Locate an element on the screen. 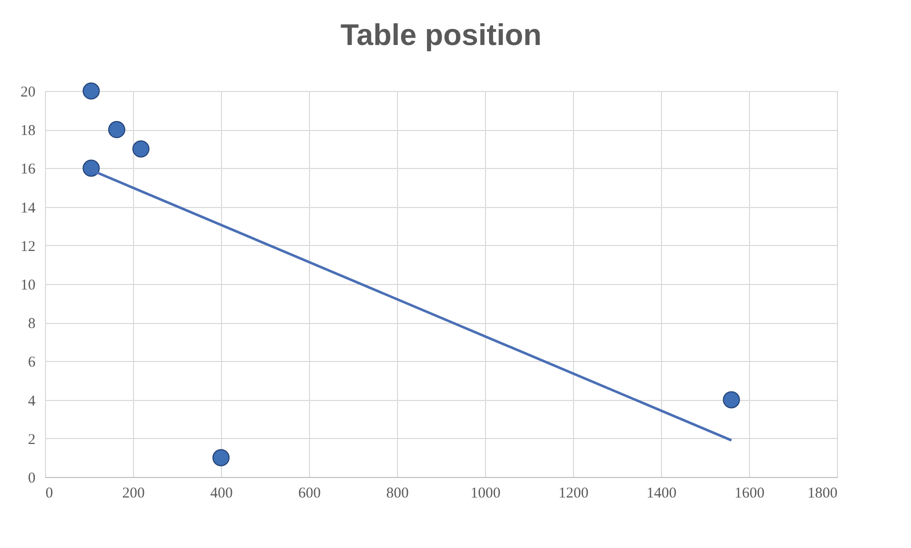  y-tick-label: 18 is located at coordinates (28, 131).